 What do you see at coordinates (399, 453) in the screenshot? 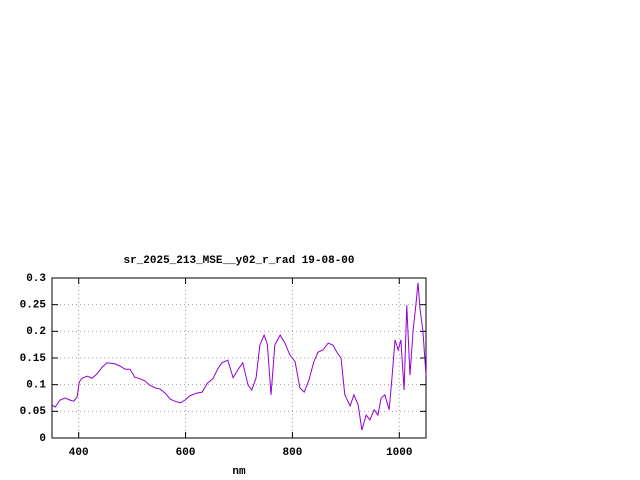
I see `x-tick-label: 1000` at bounding box center [399, 453].